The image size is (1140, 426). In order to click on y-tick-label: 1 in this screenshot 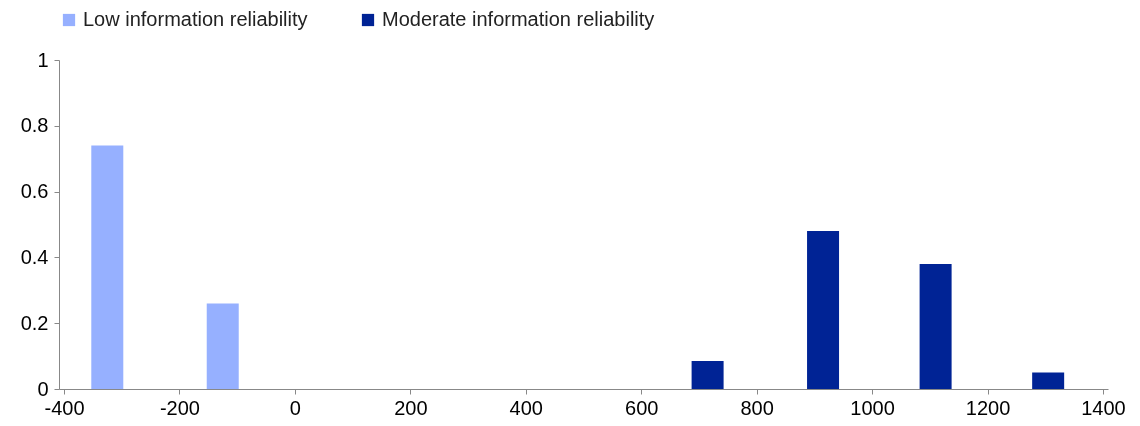, I will do `click(43, 59)`.